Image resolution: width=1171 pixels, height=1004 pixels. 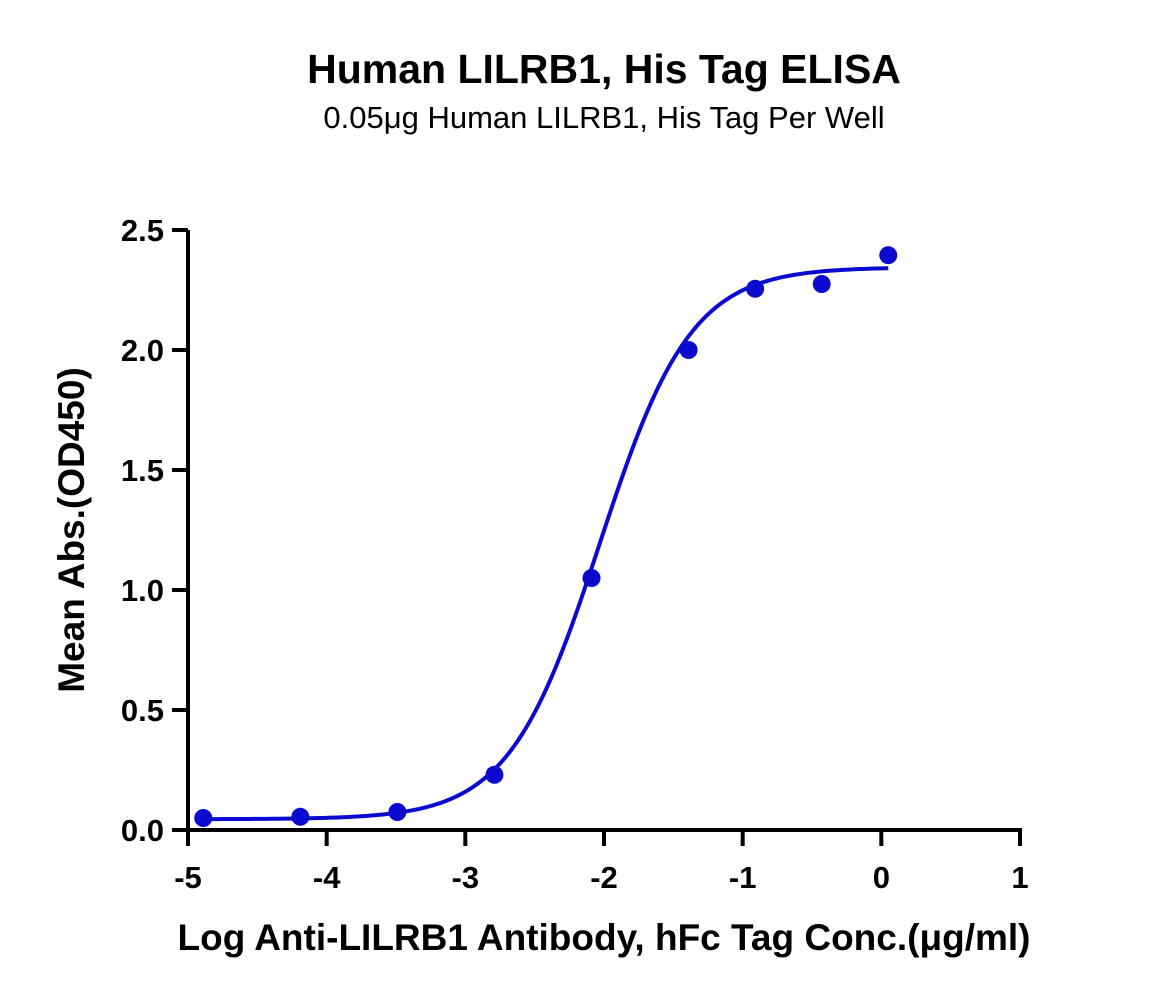 What do you see at coordinates (142, 830) in the screenshot?
I see `y-tick-label: 0.0` at bounding box center [142, 830].